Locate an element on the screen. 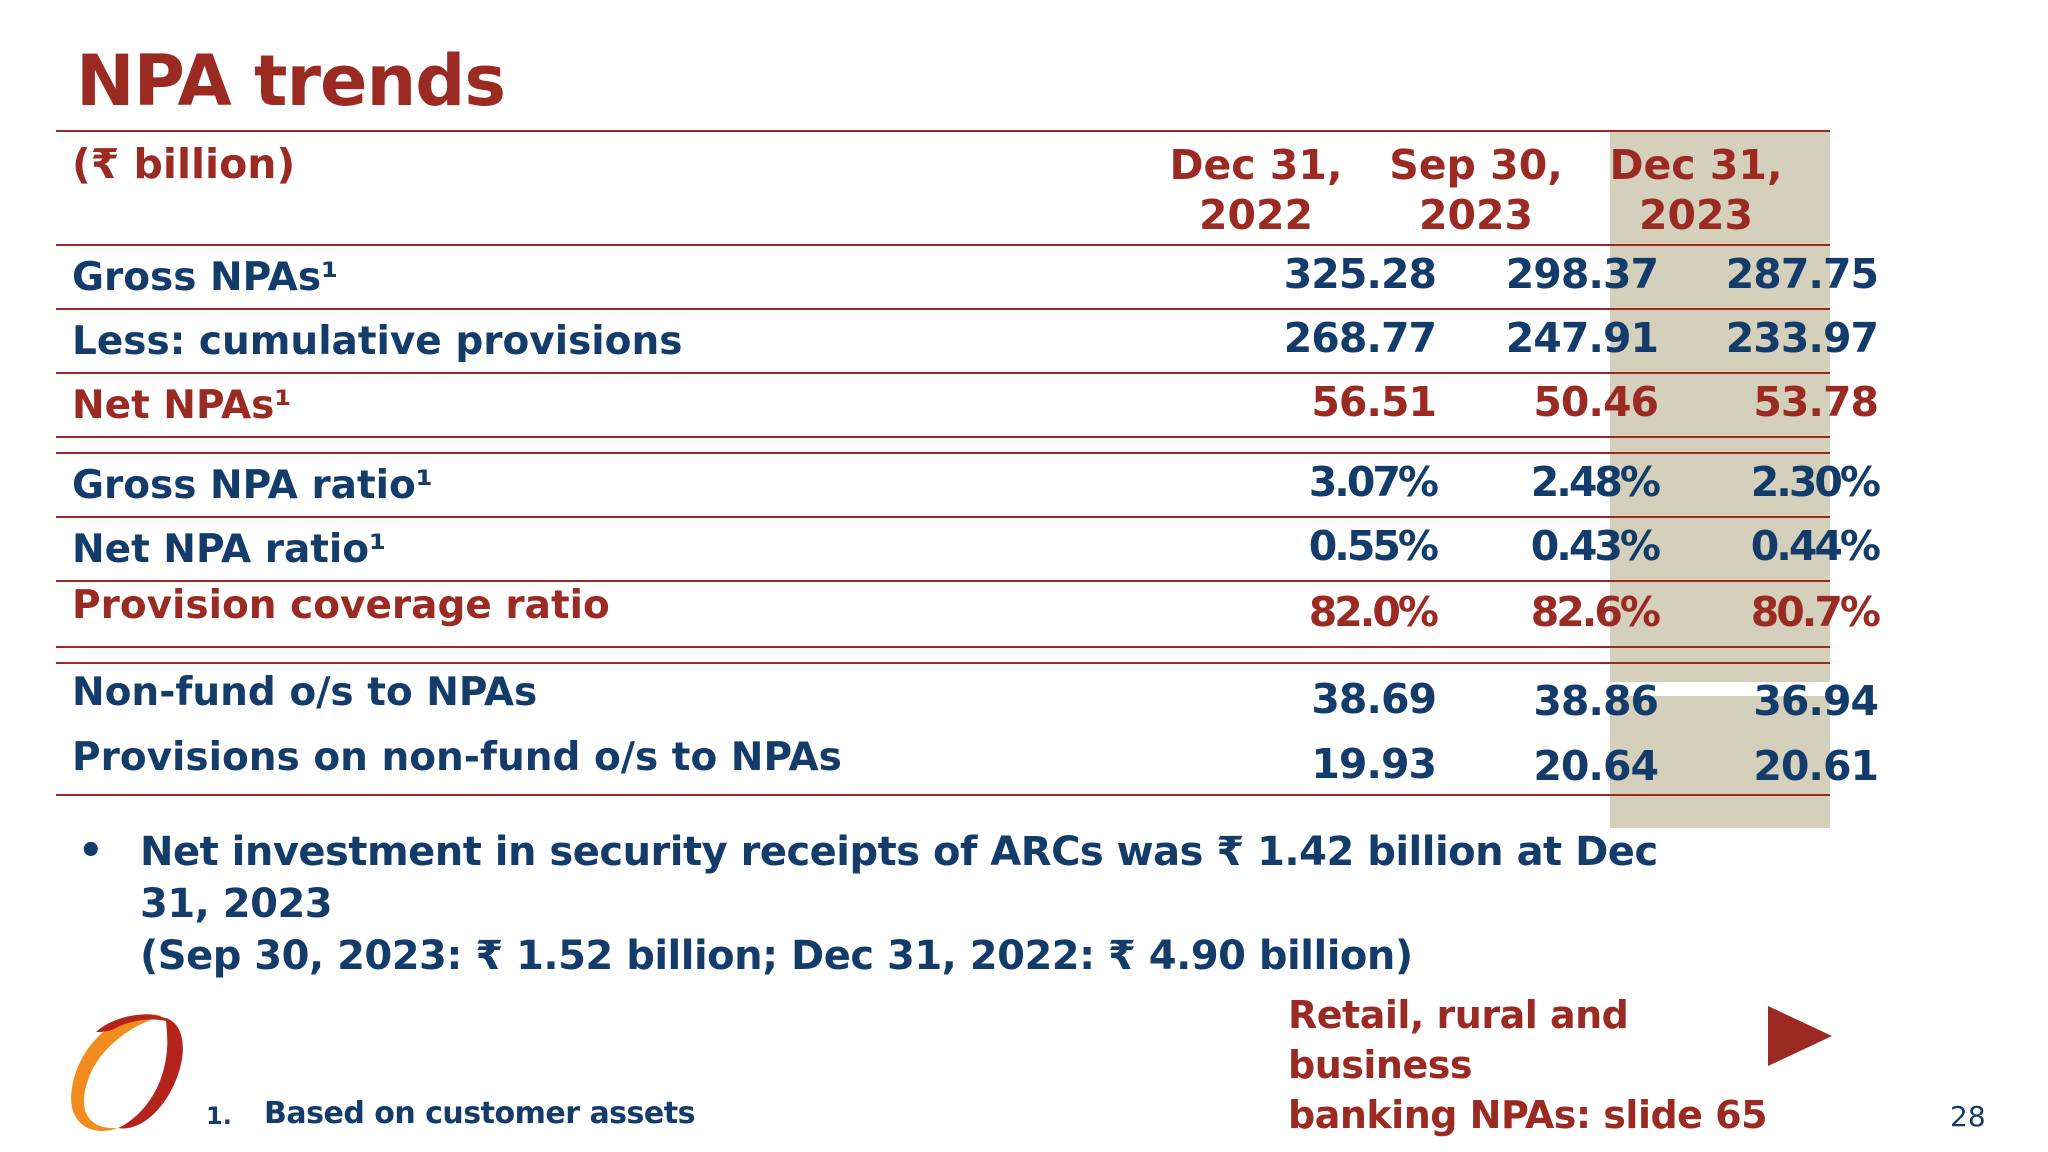 Image resolution: width=2048 pixels, height=1152 pixels. unit-label: (₹ billion) is located at coordinates (184, 164).